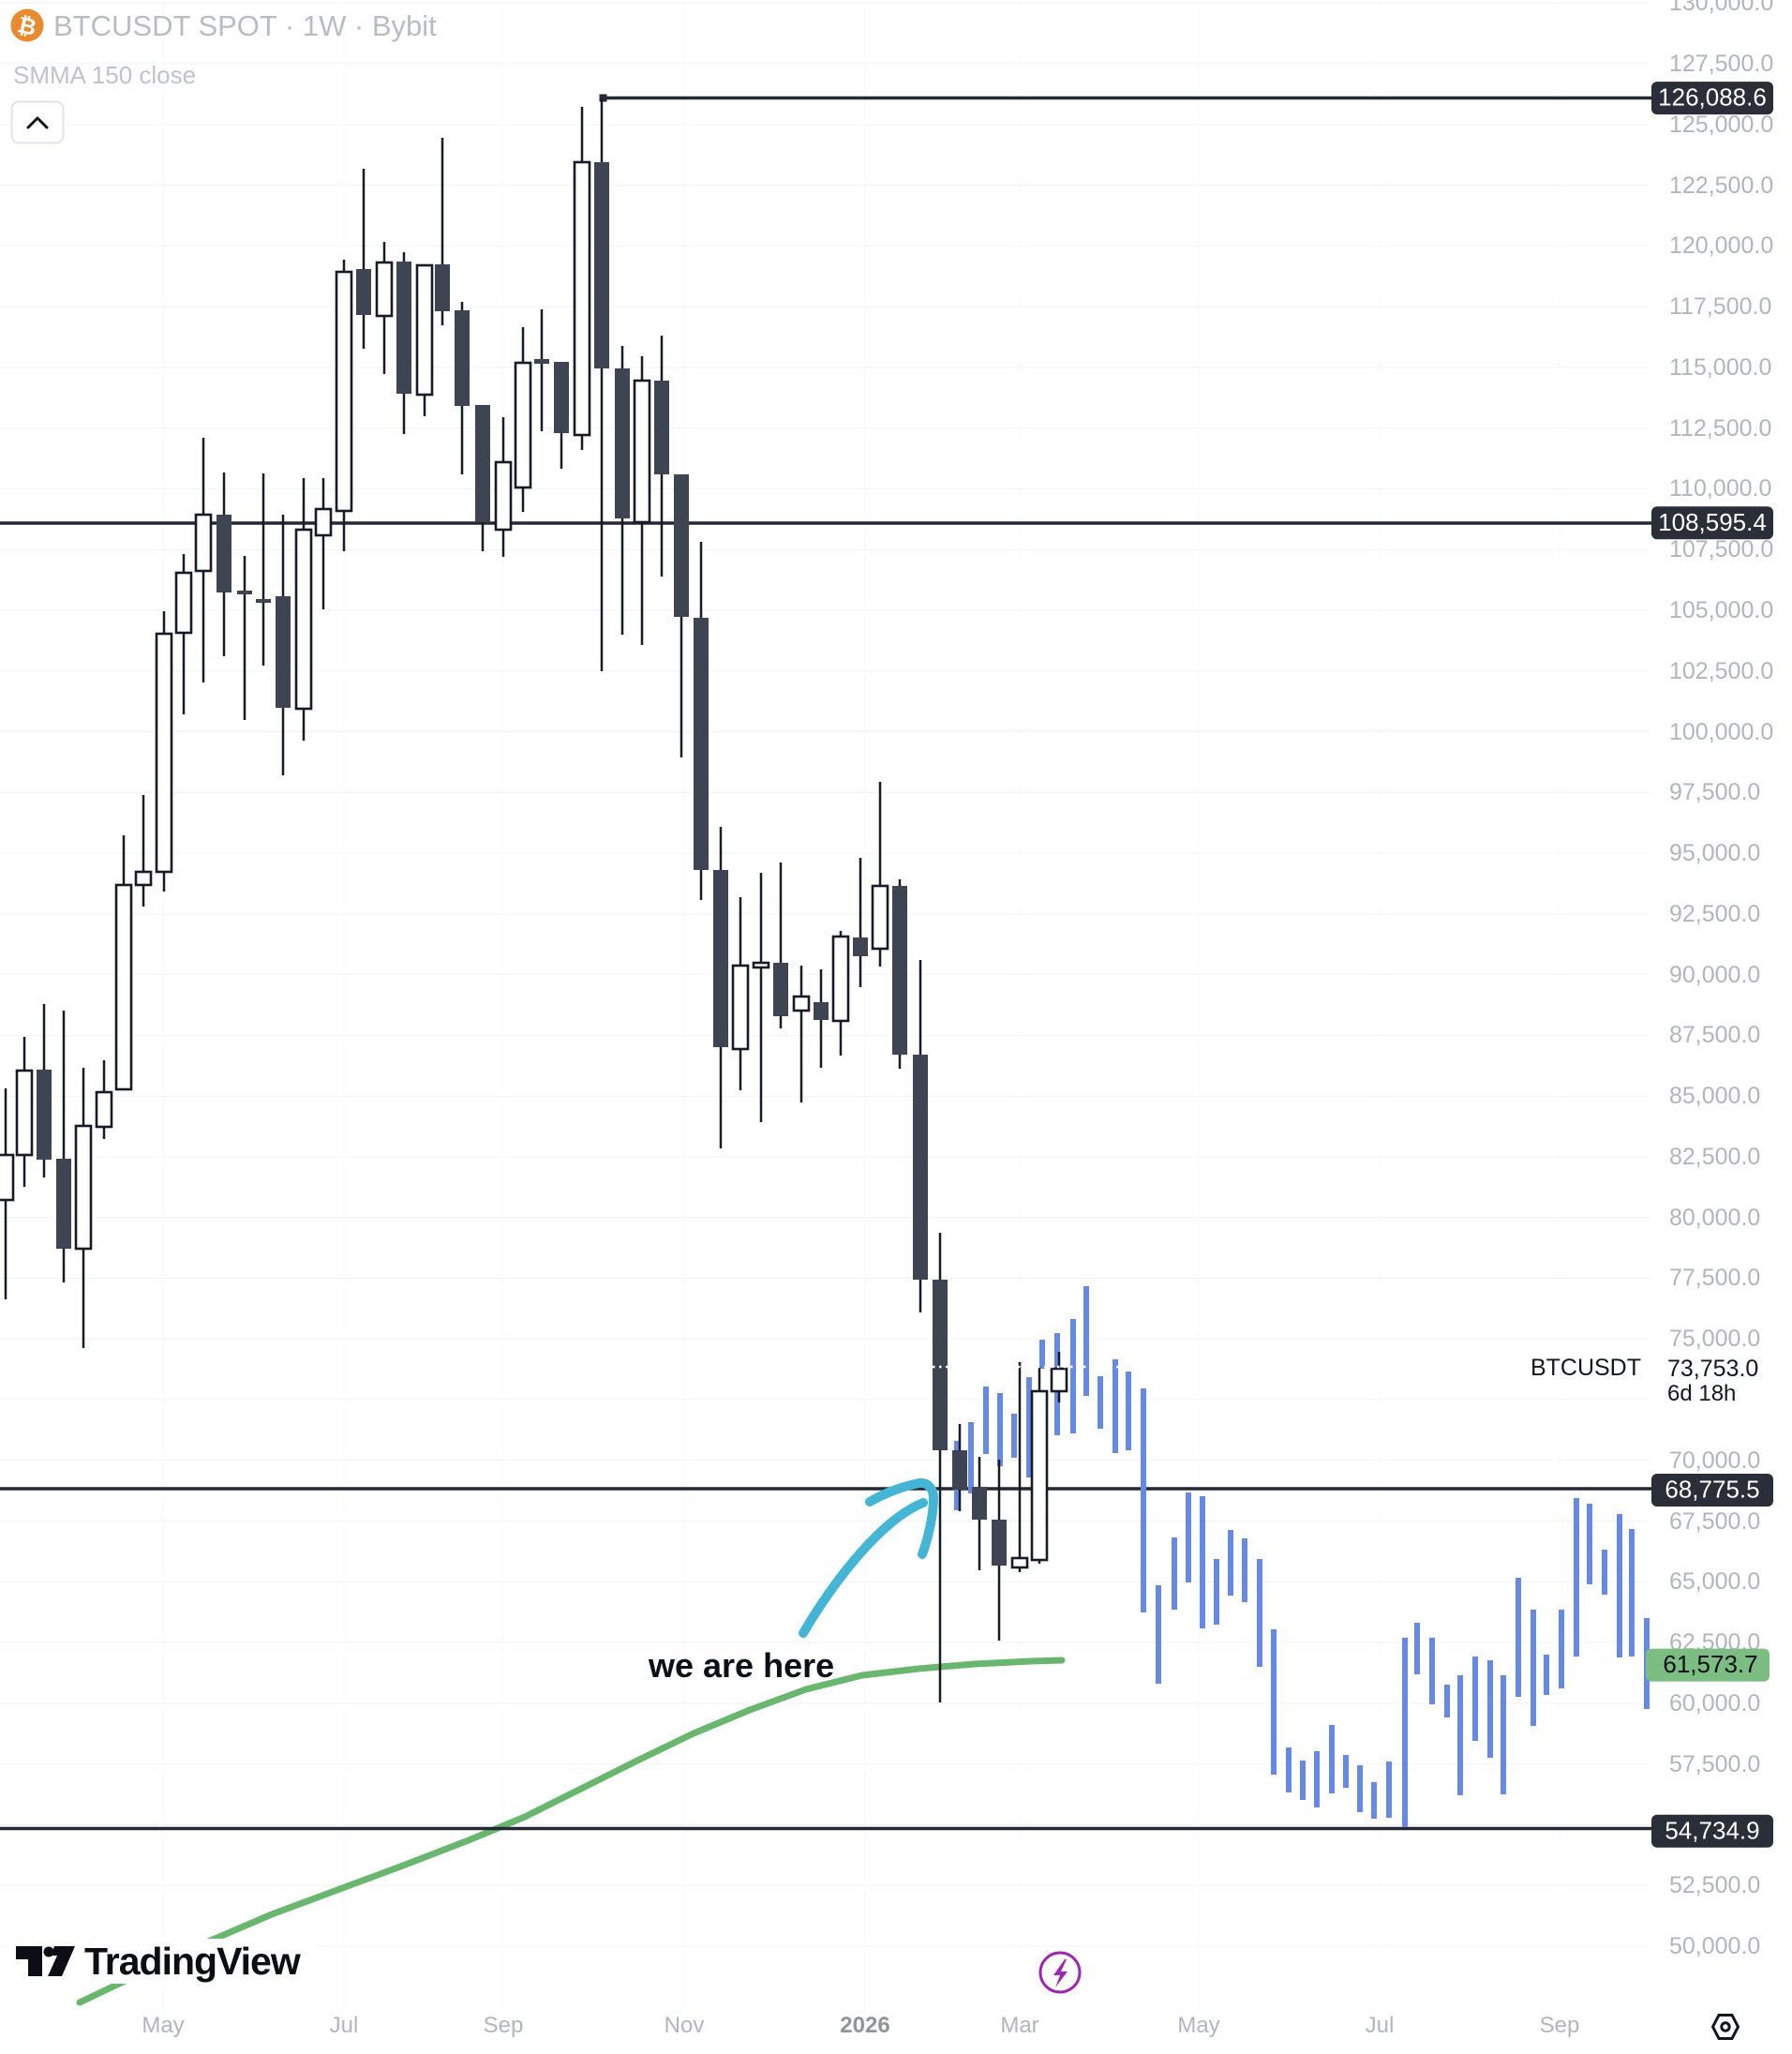  What do you see at coordinates (1715, 1035) in the screenshot?
I see `svg-text: 87,500.0` at bounding box center [1715, 1035].